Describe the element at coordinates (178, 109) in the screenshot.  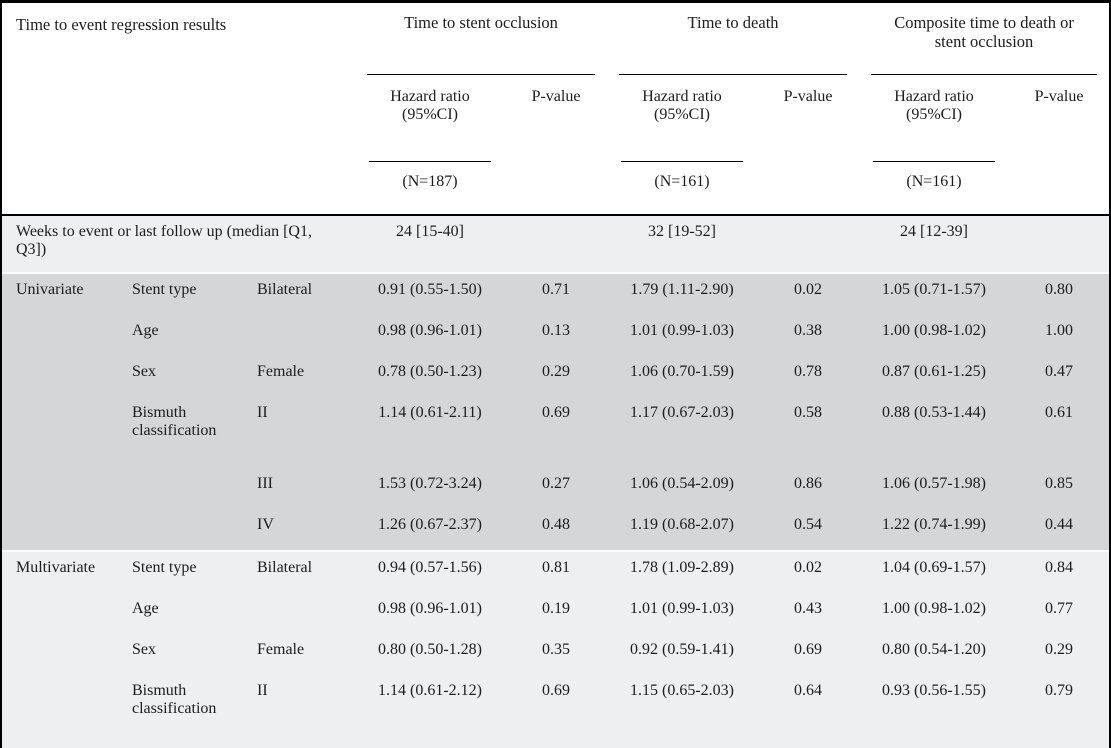
I see `table-title: Time to event regression results` at that location.